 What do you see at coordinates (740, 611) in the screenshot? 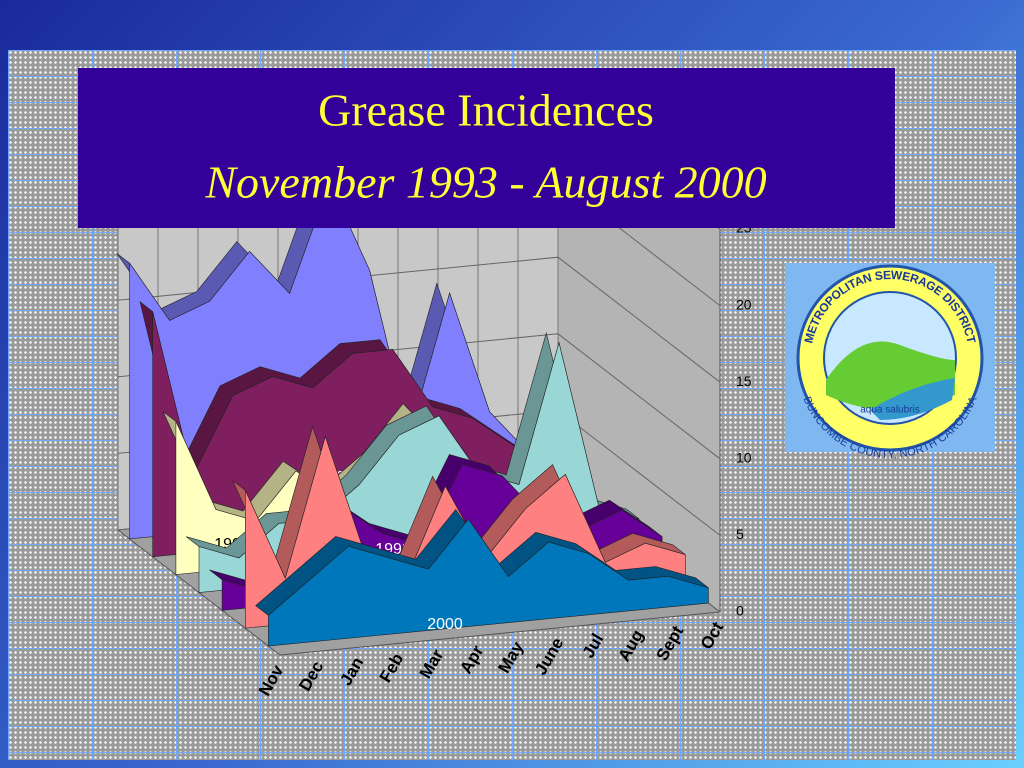
I see `y-tick-label: 0` at bounding box center [740, 611].